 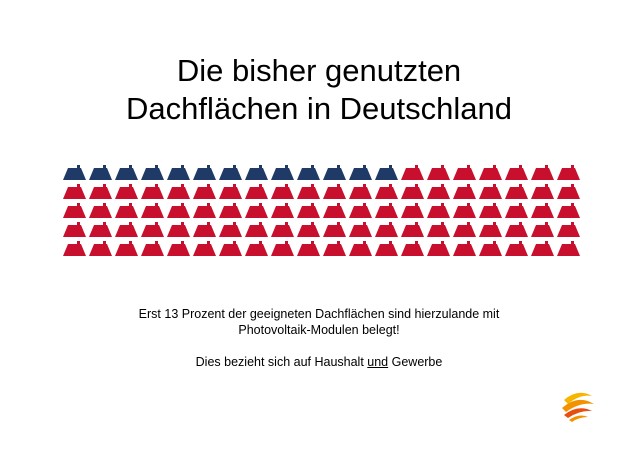 I want to click on caption-line-3-start: Dies bezieht sich auf Haushalt, so click(x=281, y=362).